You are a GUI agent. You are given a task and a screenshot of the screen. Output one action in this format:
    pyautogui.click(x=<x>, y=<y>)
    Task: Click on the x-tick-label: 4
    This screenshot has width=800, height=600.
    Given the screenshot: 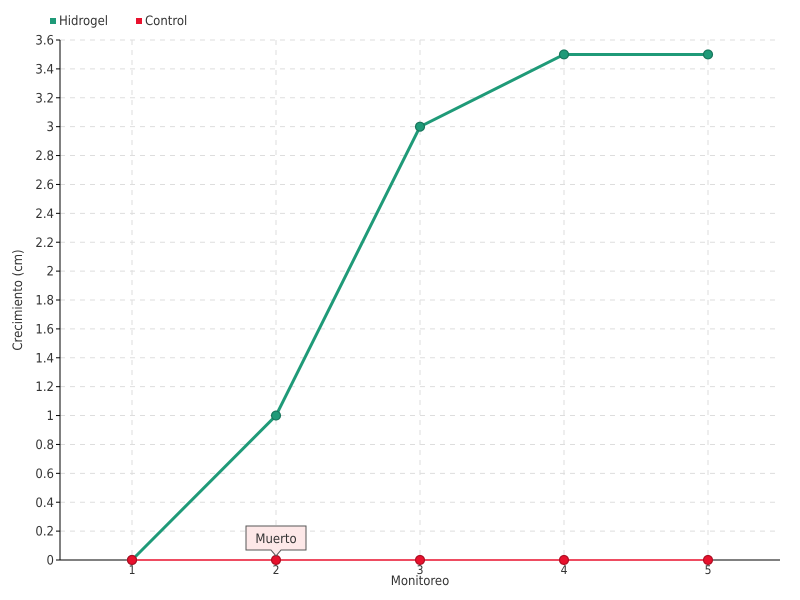 What is the action you would take?
    pyautogui.click(x=564, y=570)
    